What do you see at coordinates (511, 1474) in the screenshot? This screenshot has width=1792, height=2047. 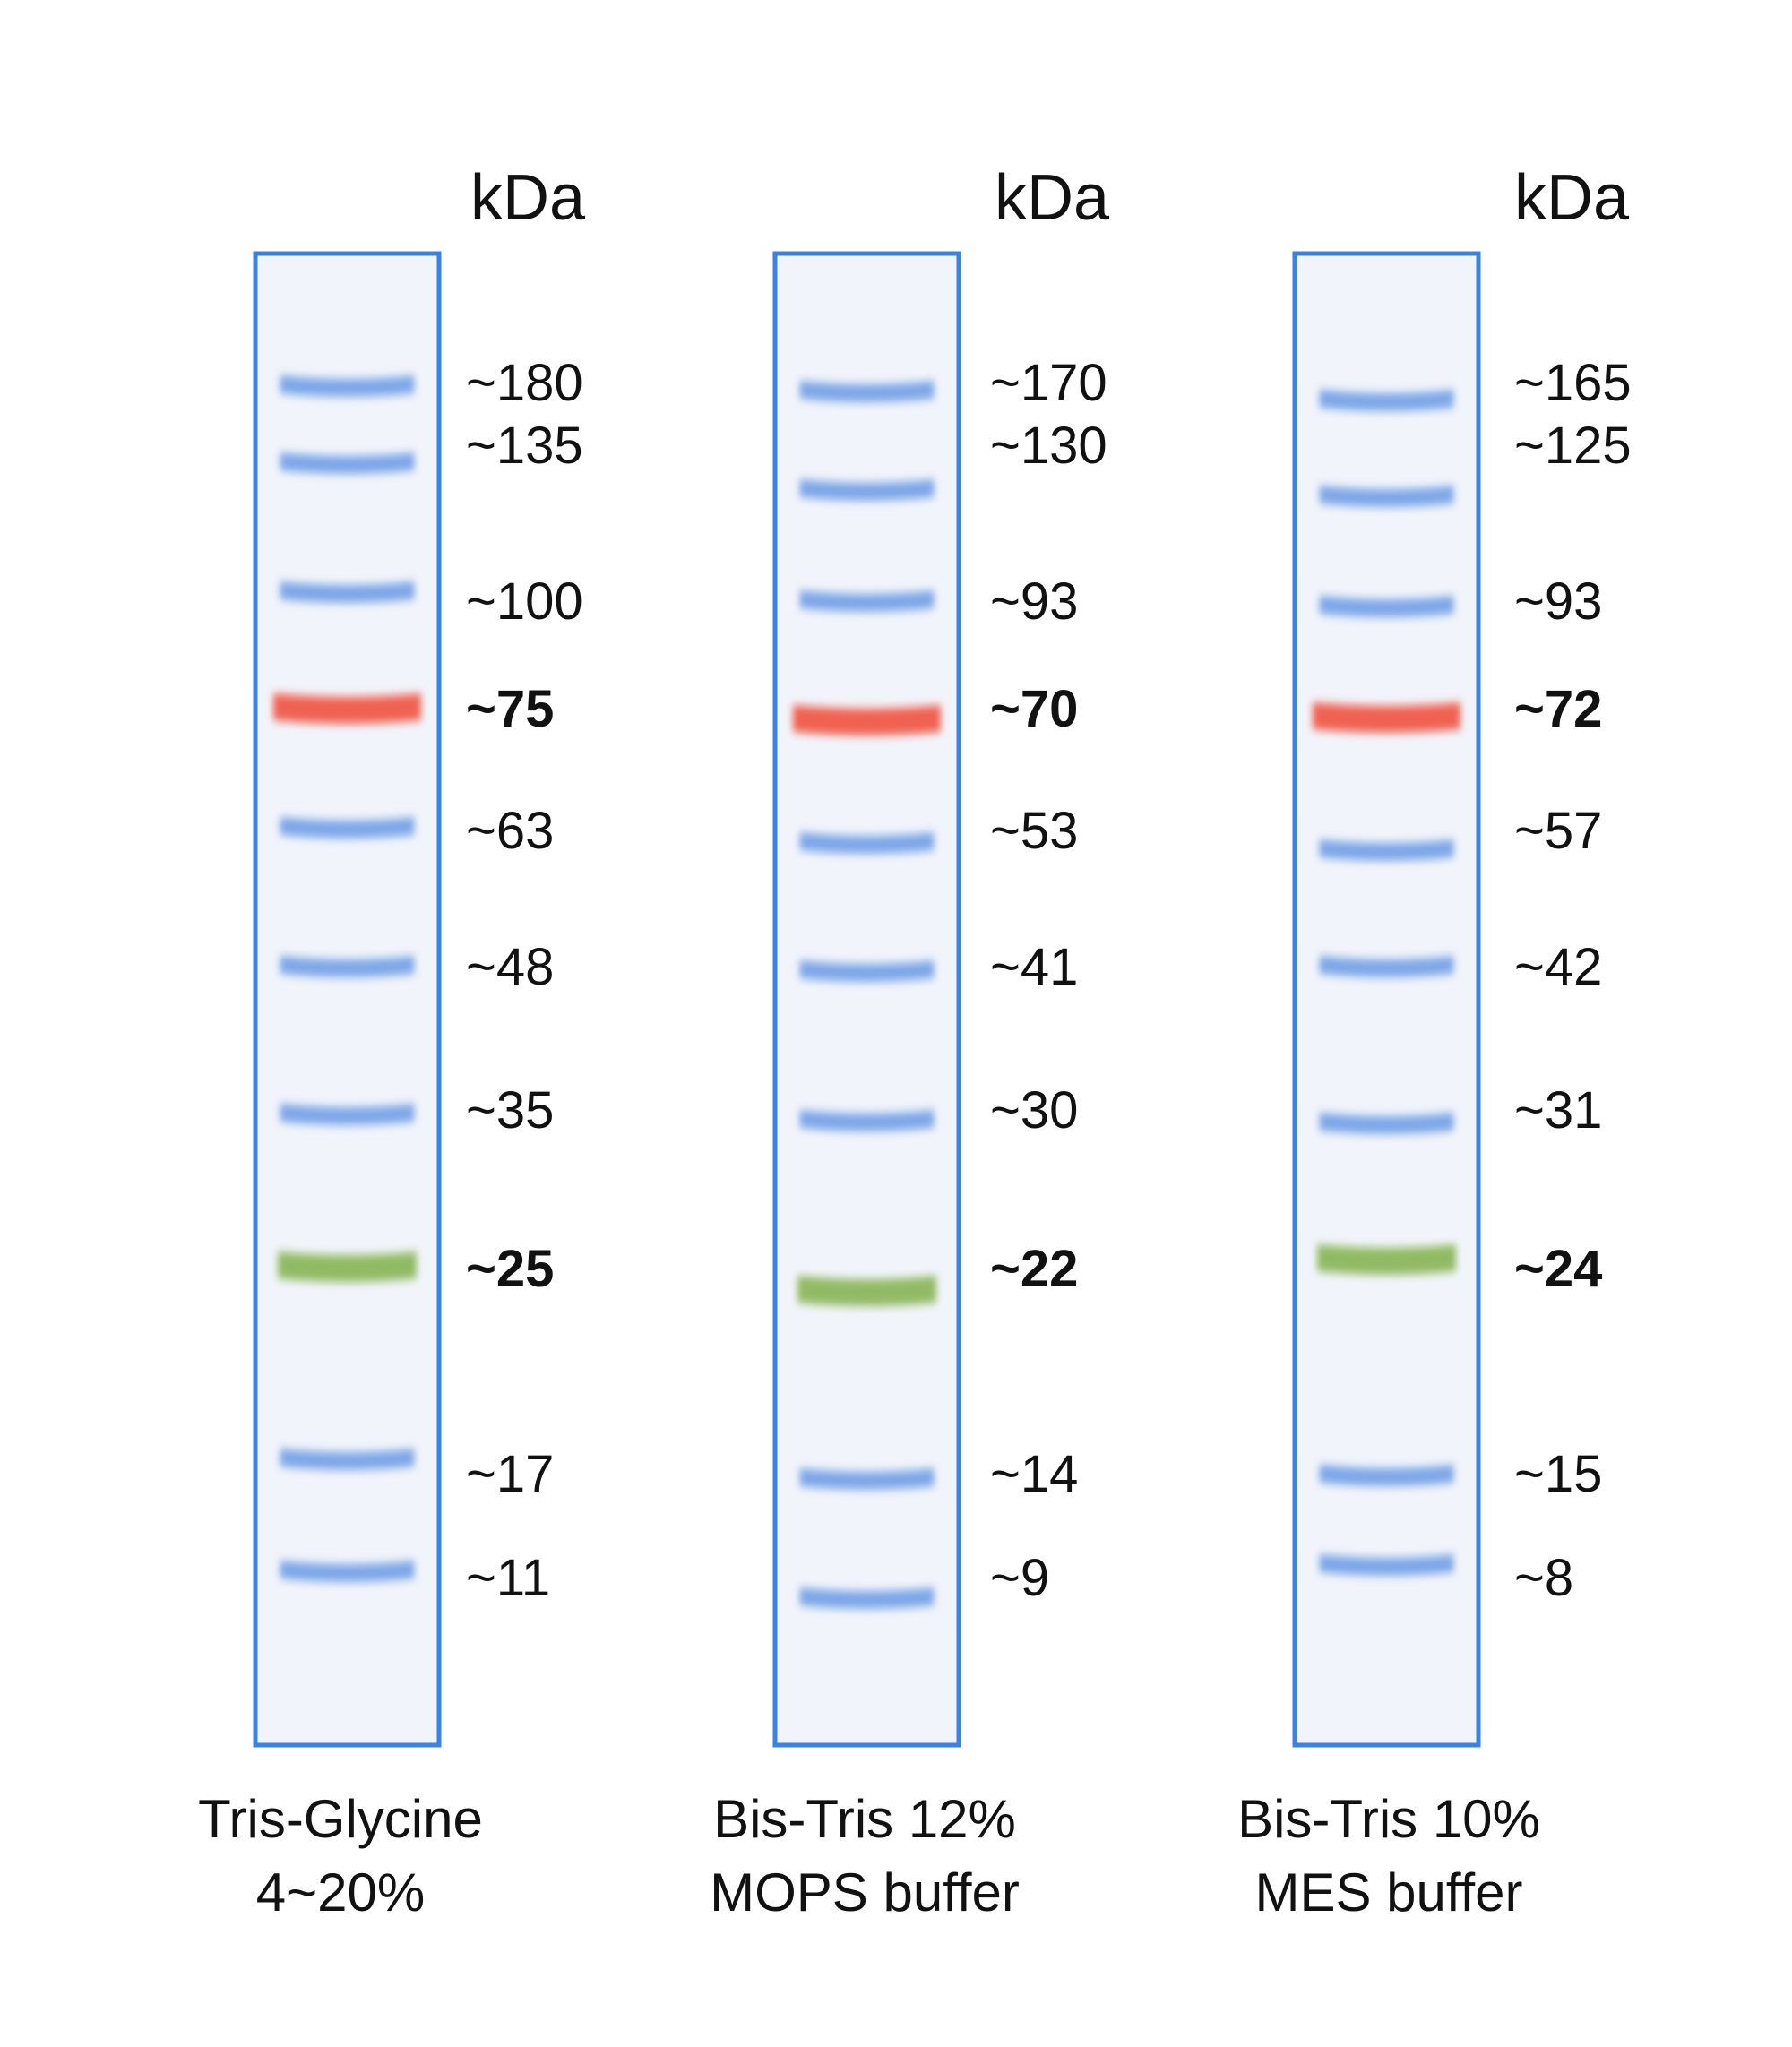 I see `marker-label: ~17` at bounding box center [511, 1474].